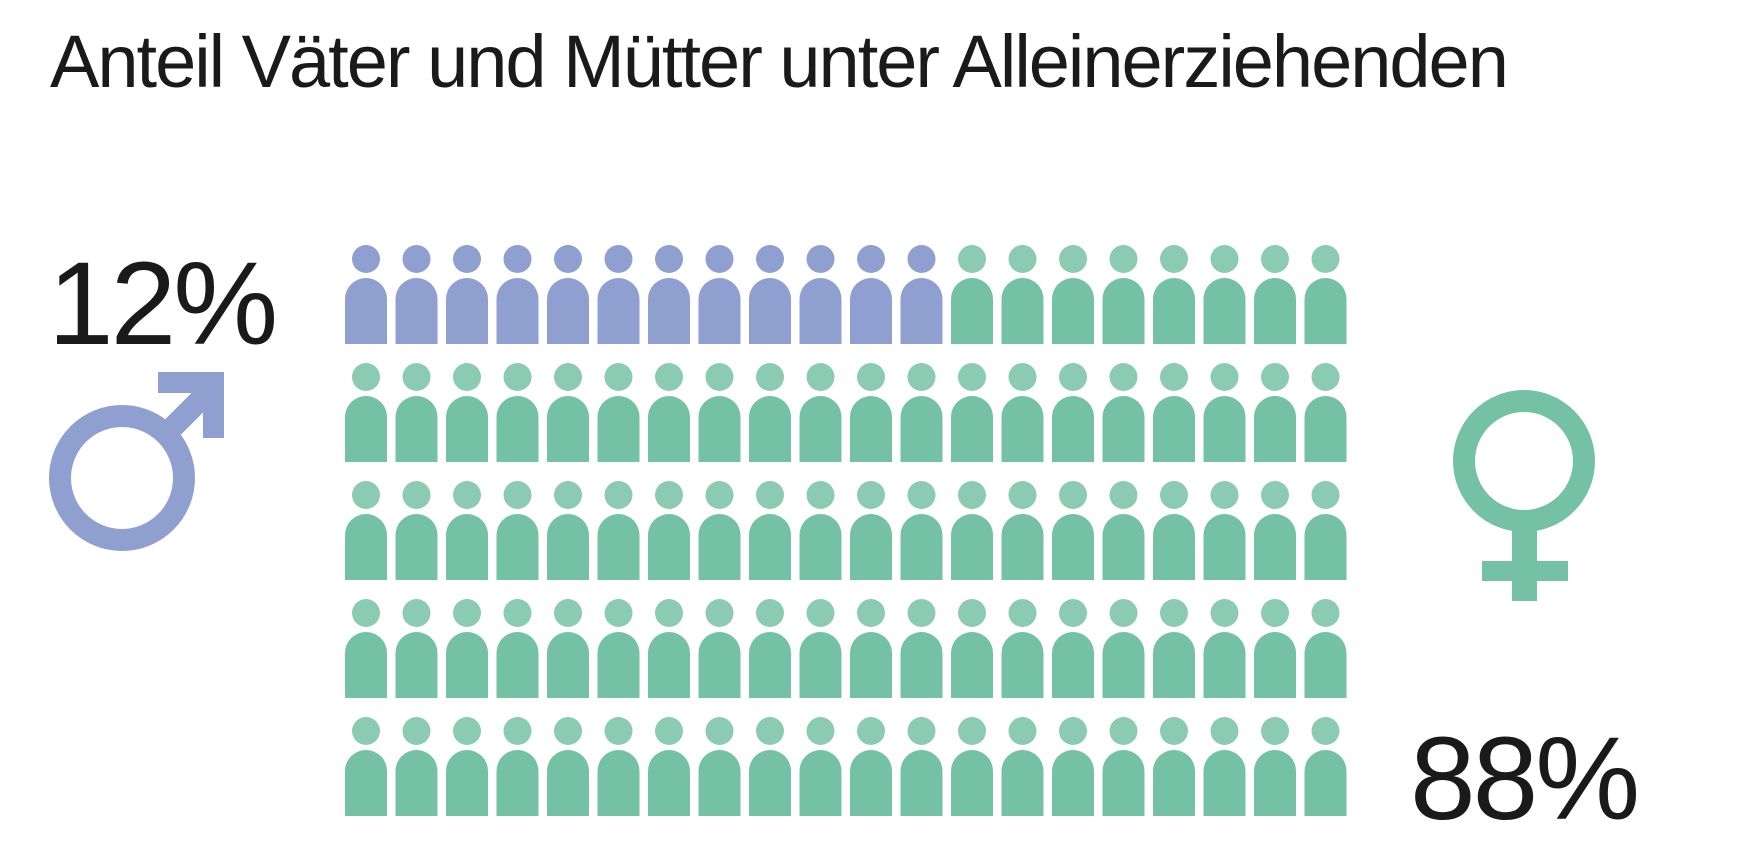 The width and height of the screenshot is (1764, 867). I want to click on male-symbol-icon, so click(136, 461).